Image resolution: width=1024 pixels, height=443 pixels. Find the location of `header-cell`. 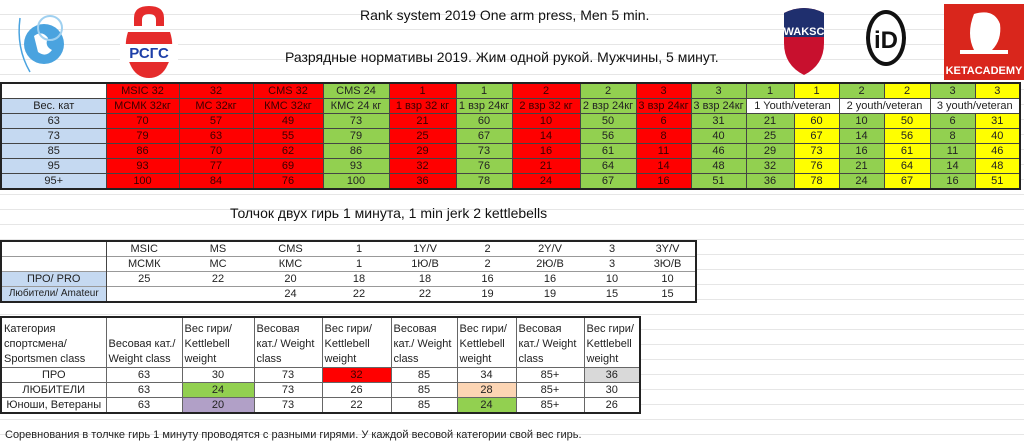

header-cell is located at coordinates (53, 90).